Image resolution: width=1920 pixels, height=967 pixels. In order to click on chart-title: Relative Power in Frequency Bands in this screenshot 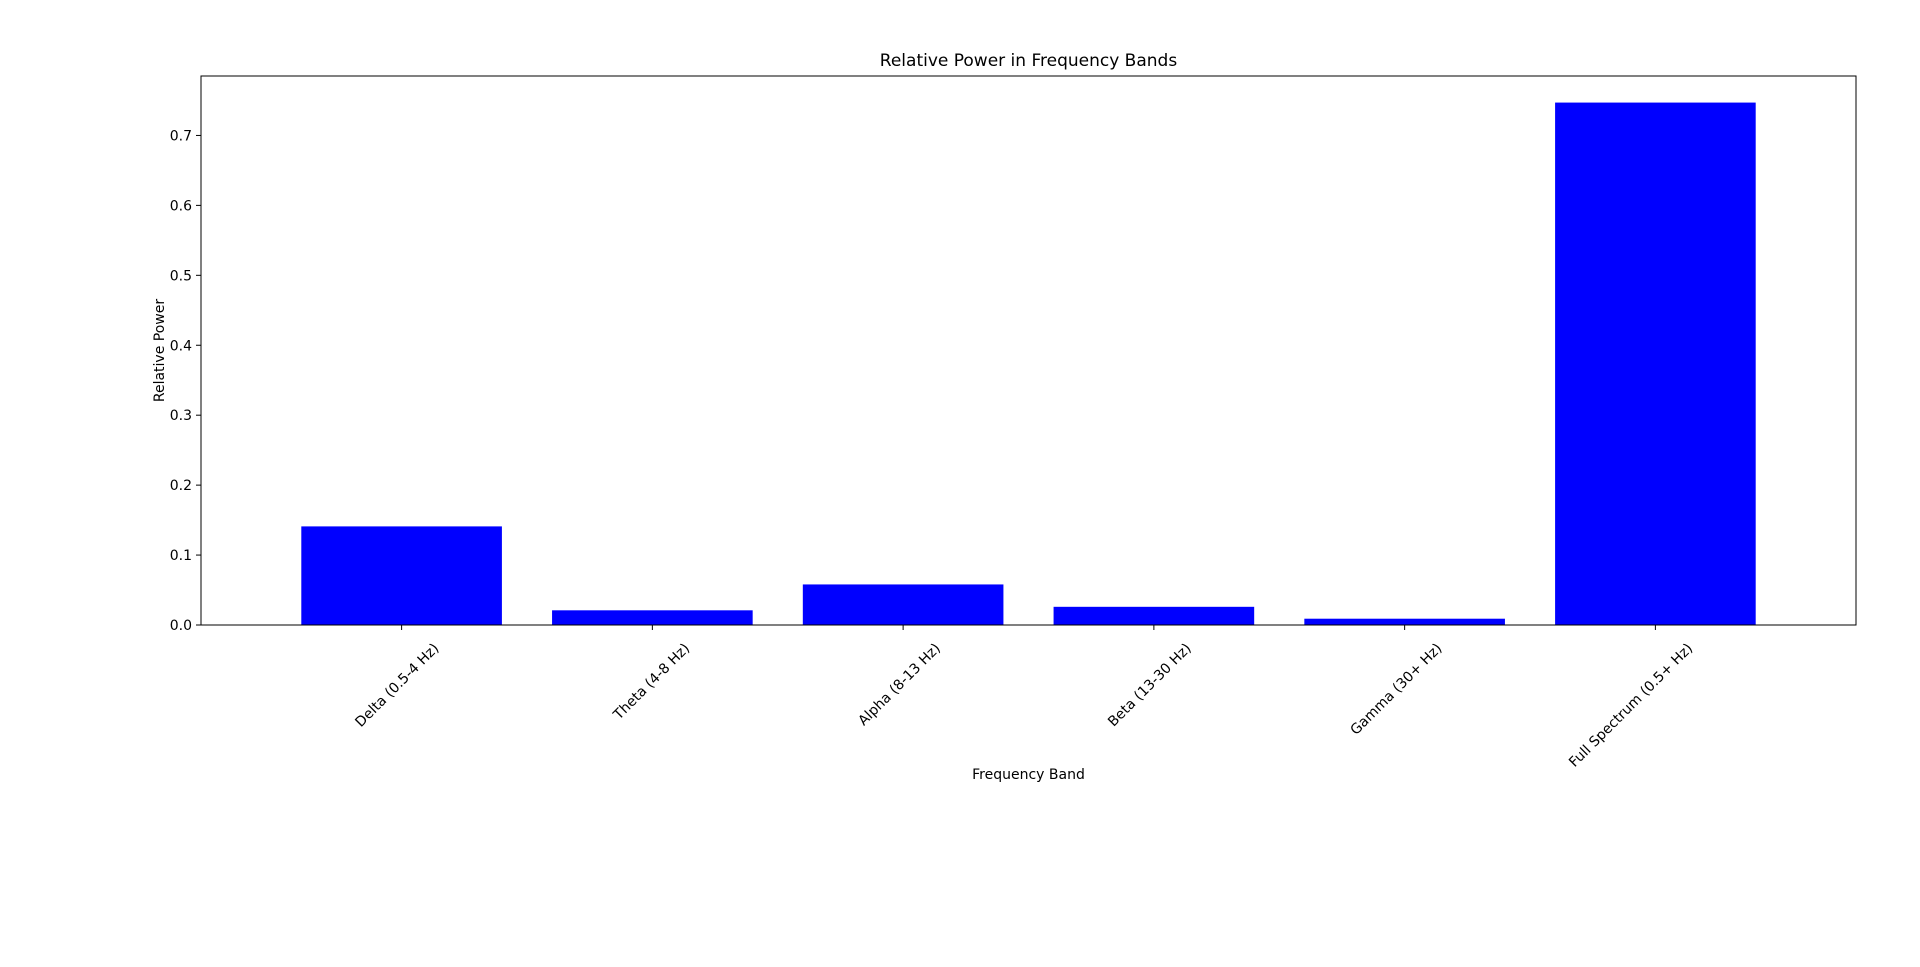, I will do `click(1029, 61)`.